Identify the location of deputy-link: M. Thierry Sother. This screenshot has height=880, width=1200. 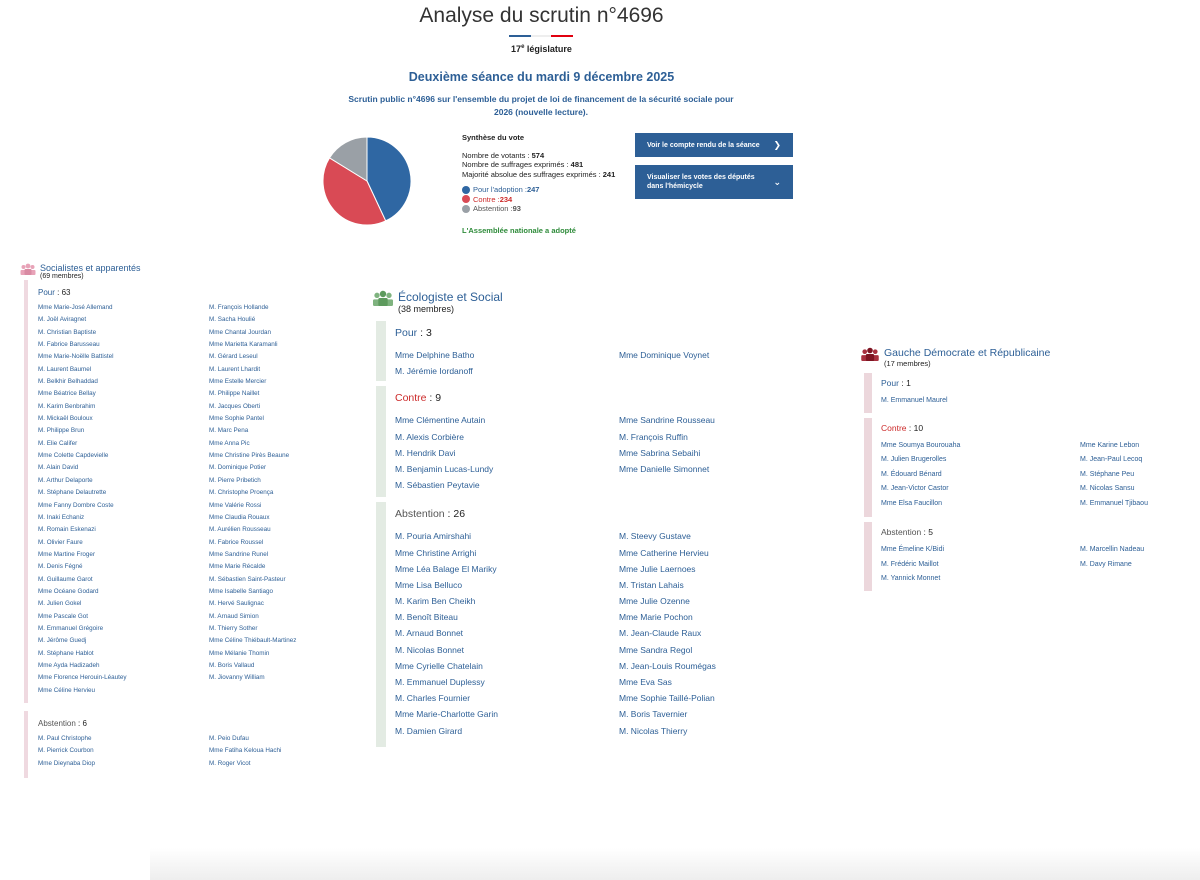
(233, 628).